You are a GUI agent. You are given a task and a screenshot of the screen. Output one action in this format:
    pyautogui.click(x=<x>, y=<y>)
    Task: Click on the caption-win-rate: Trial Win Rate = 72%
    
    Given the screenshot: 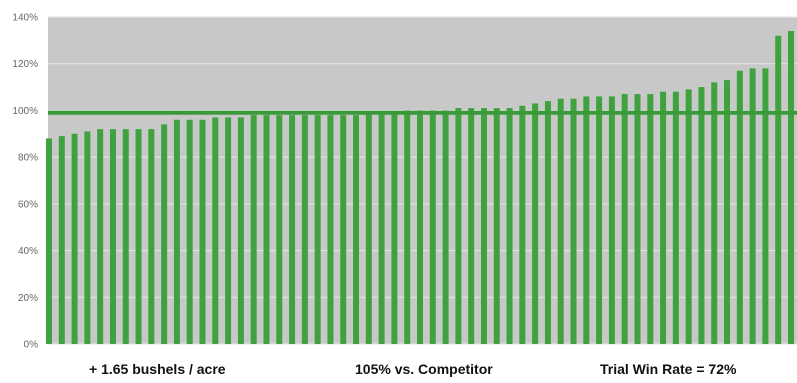 What is the action you would take?
    pyautogui.click(x=668, y=369)
    